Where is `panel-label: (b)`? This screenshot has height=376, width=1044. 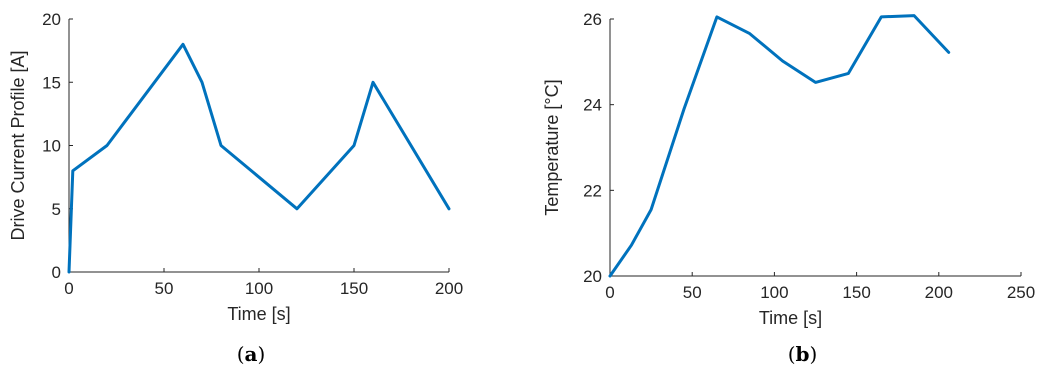
panel-label: (b) is located at coordinates (803, 354).